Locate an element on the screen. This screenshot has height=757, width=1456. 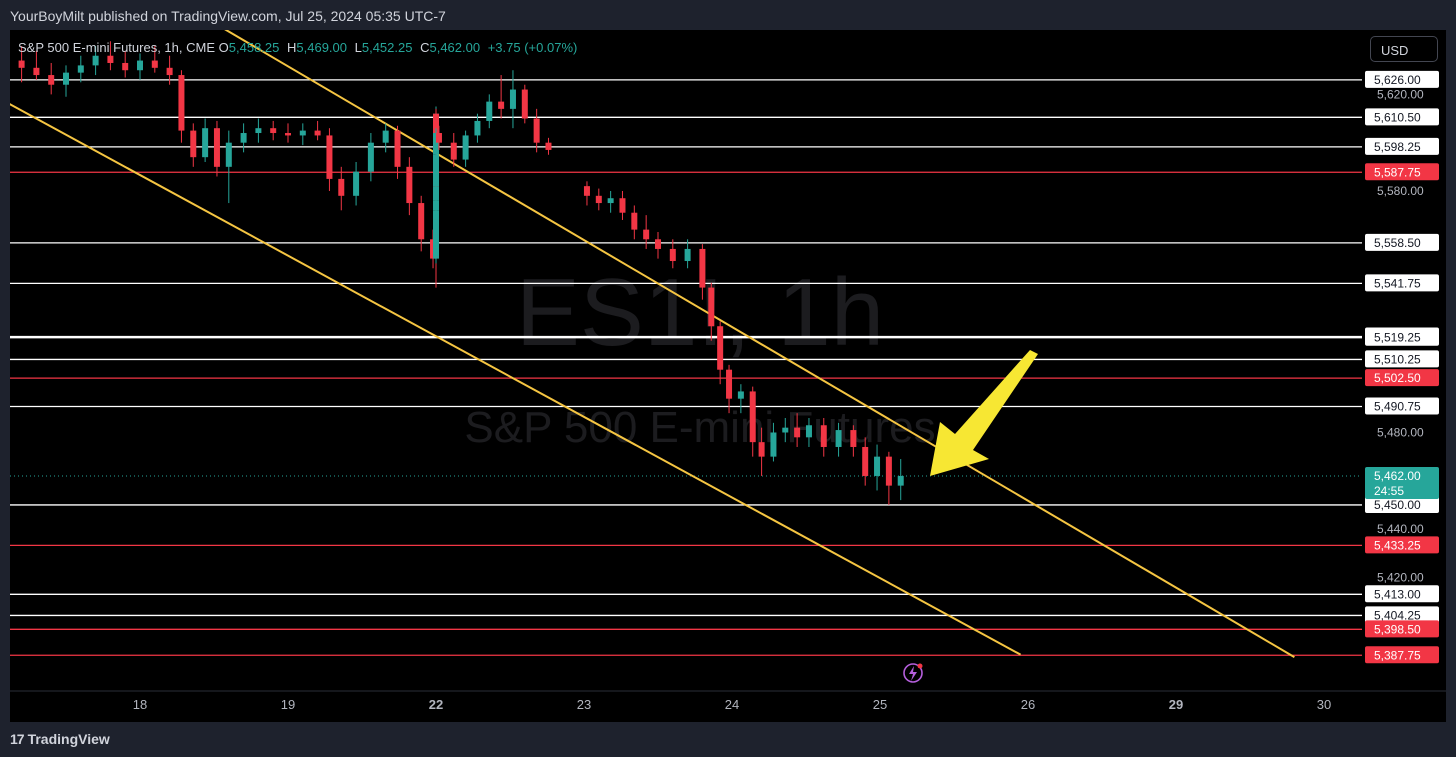
tradingview-logo-icon: 17 is located at coordinates (17, 739).